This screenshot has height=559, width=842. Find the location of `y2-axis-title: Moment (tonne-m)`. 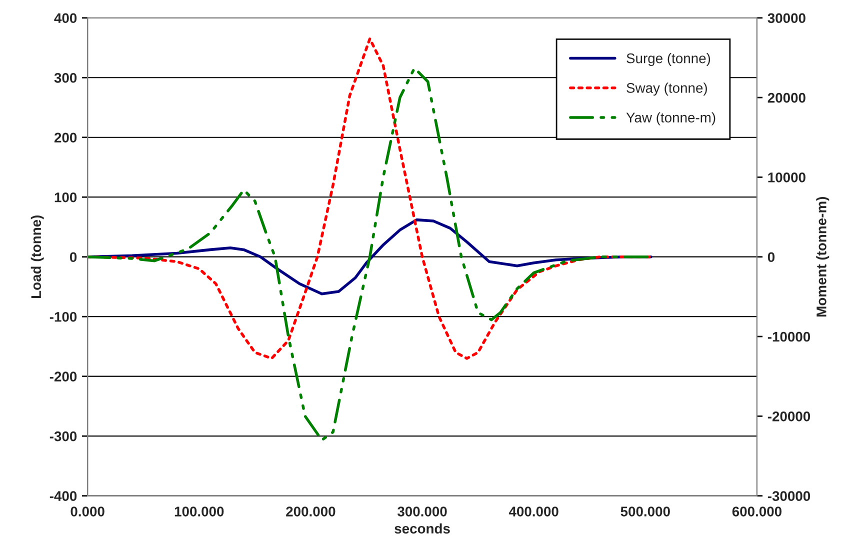

y2-axis-title: Moment (tonne-m) is located at coordinates (823, 256).